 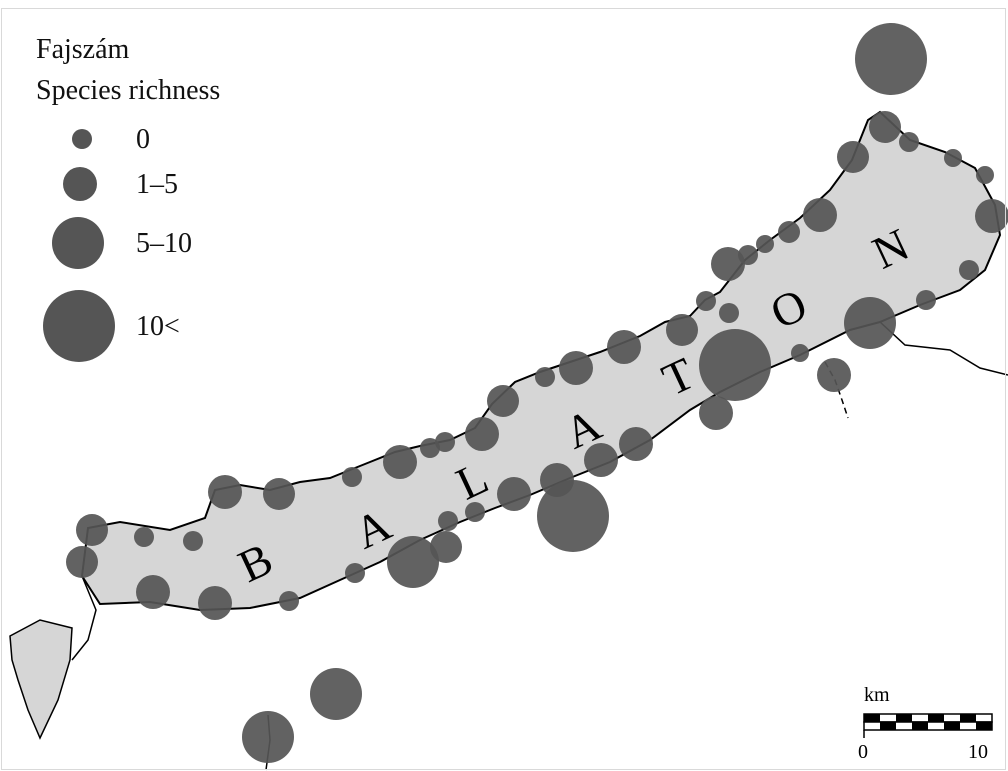 I want to click on scale-unit: km, so click(x=877, y=695).